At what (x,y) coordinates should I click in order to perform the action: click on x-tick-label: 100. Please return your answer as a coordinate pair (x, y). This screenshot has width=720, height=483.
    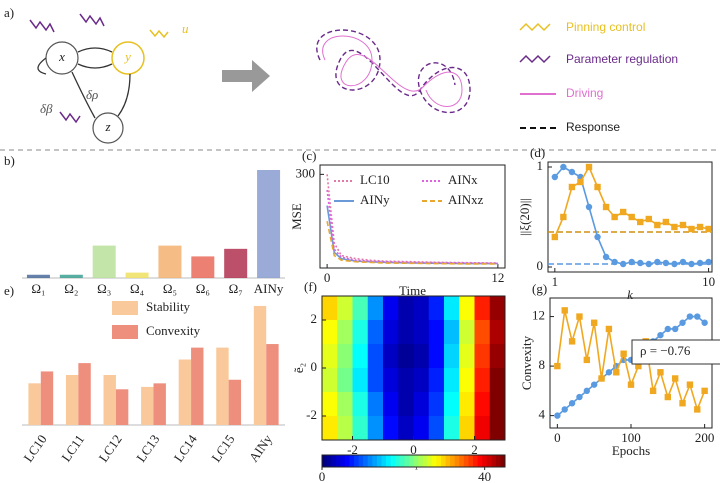
    Looking at the image, I should click on (631, 437).